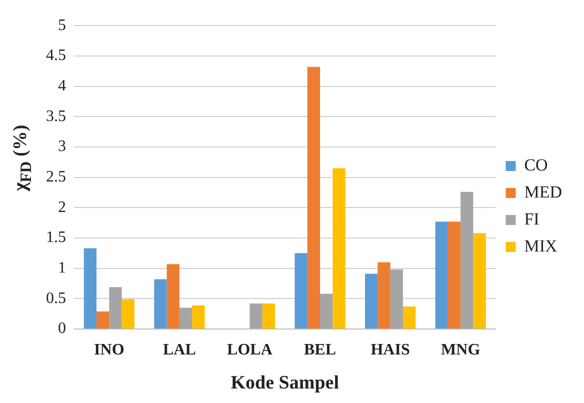 The width and height of the screenshot is (584, 403). What do you see at coordinates (250, 350) in the screenshot?
I see `x-tick-label: LOLA` at bounding box center [250, 350].